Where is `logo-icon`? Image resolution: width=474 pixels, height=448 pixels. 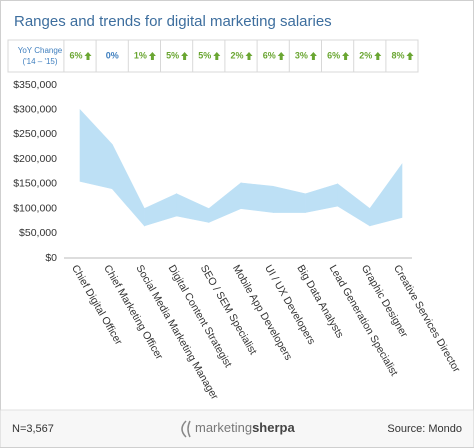
logo-icon is located at coordinates (186, 429).